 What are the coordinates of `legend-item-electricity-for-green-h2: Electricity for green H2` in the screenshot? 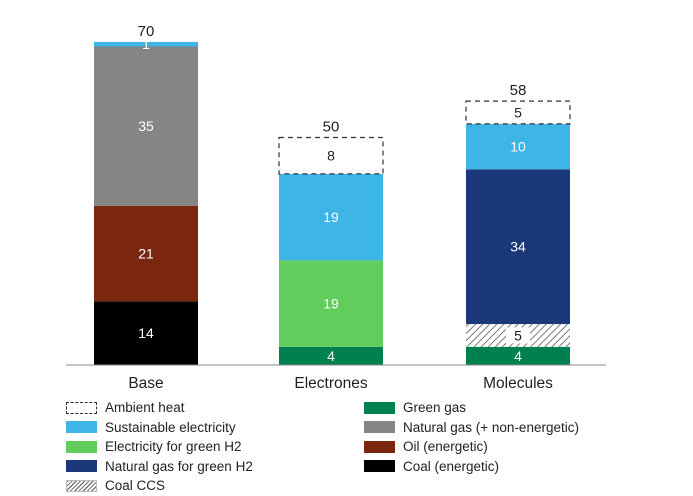 It's located at (215, 447).